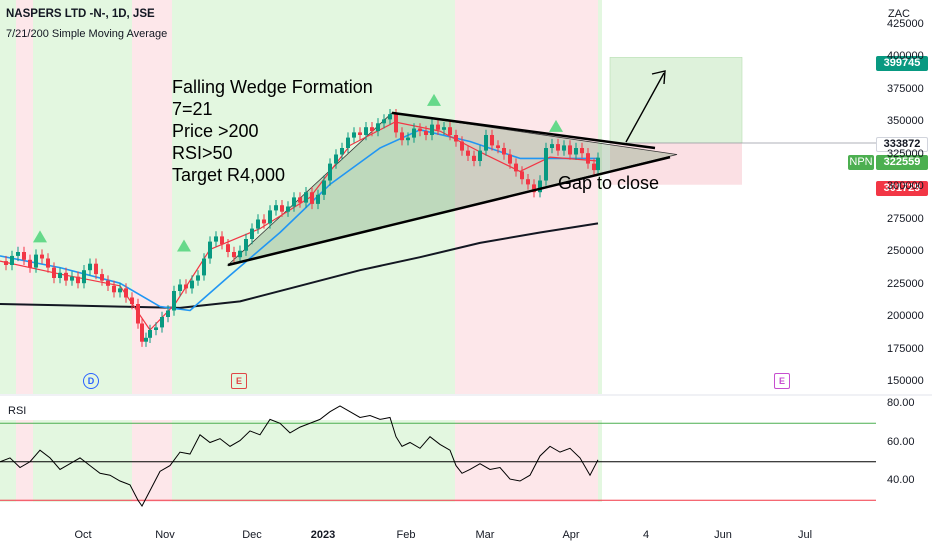 This screenshot has height=550, width=932. I want to click on earnings-marker: E, so click(239, 381).